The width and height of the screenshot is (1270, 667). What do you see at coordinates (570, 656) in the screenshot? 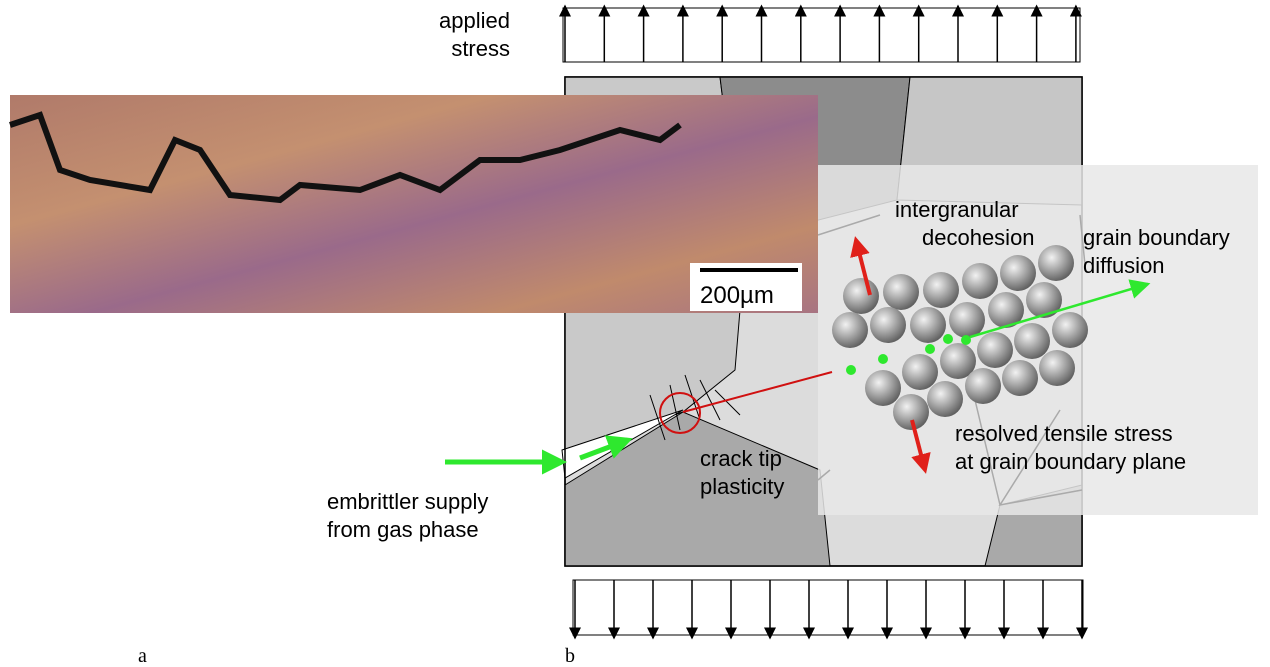
I see `panel-label: b` at bounding box center [570, 656].